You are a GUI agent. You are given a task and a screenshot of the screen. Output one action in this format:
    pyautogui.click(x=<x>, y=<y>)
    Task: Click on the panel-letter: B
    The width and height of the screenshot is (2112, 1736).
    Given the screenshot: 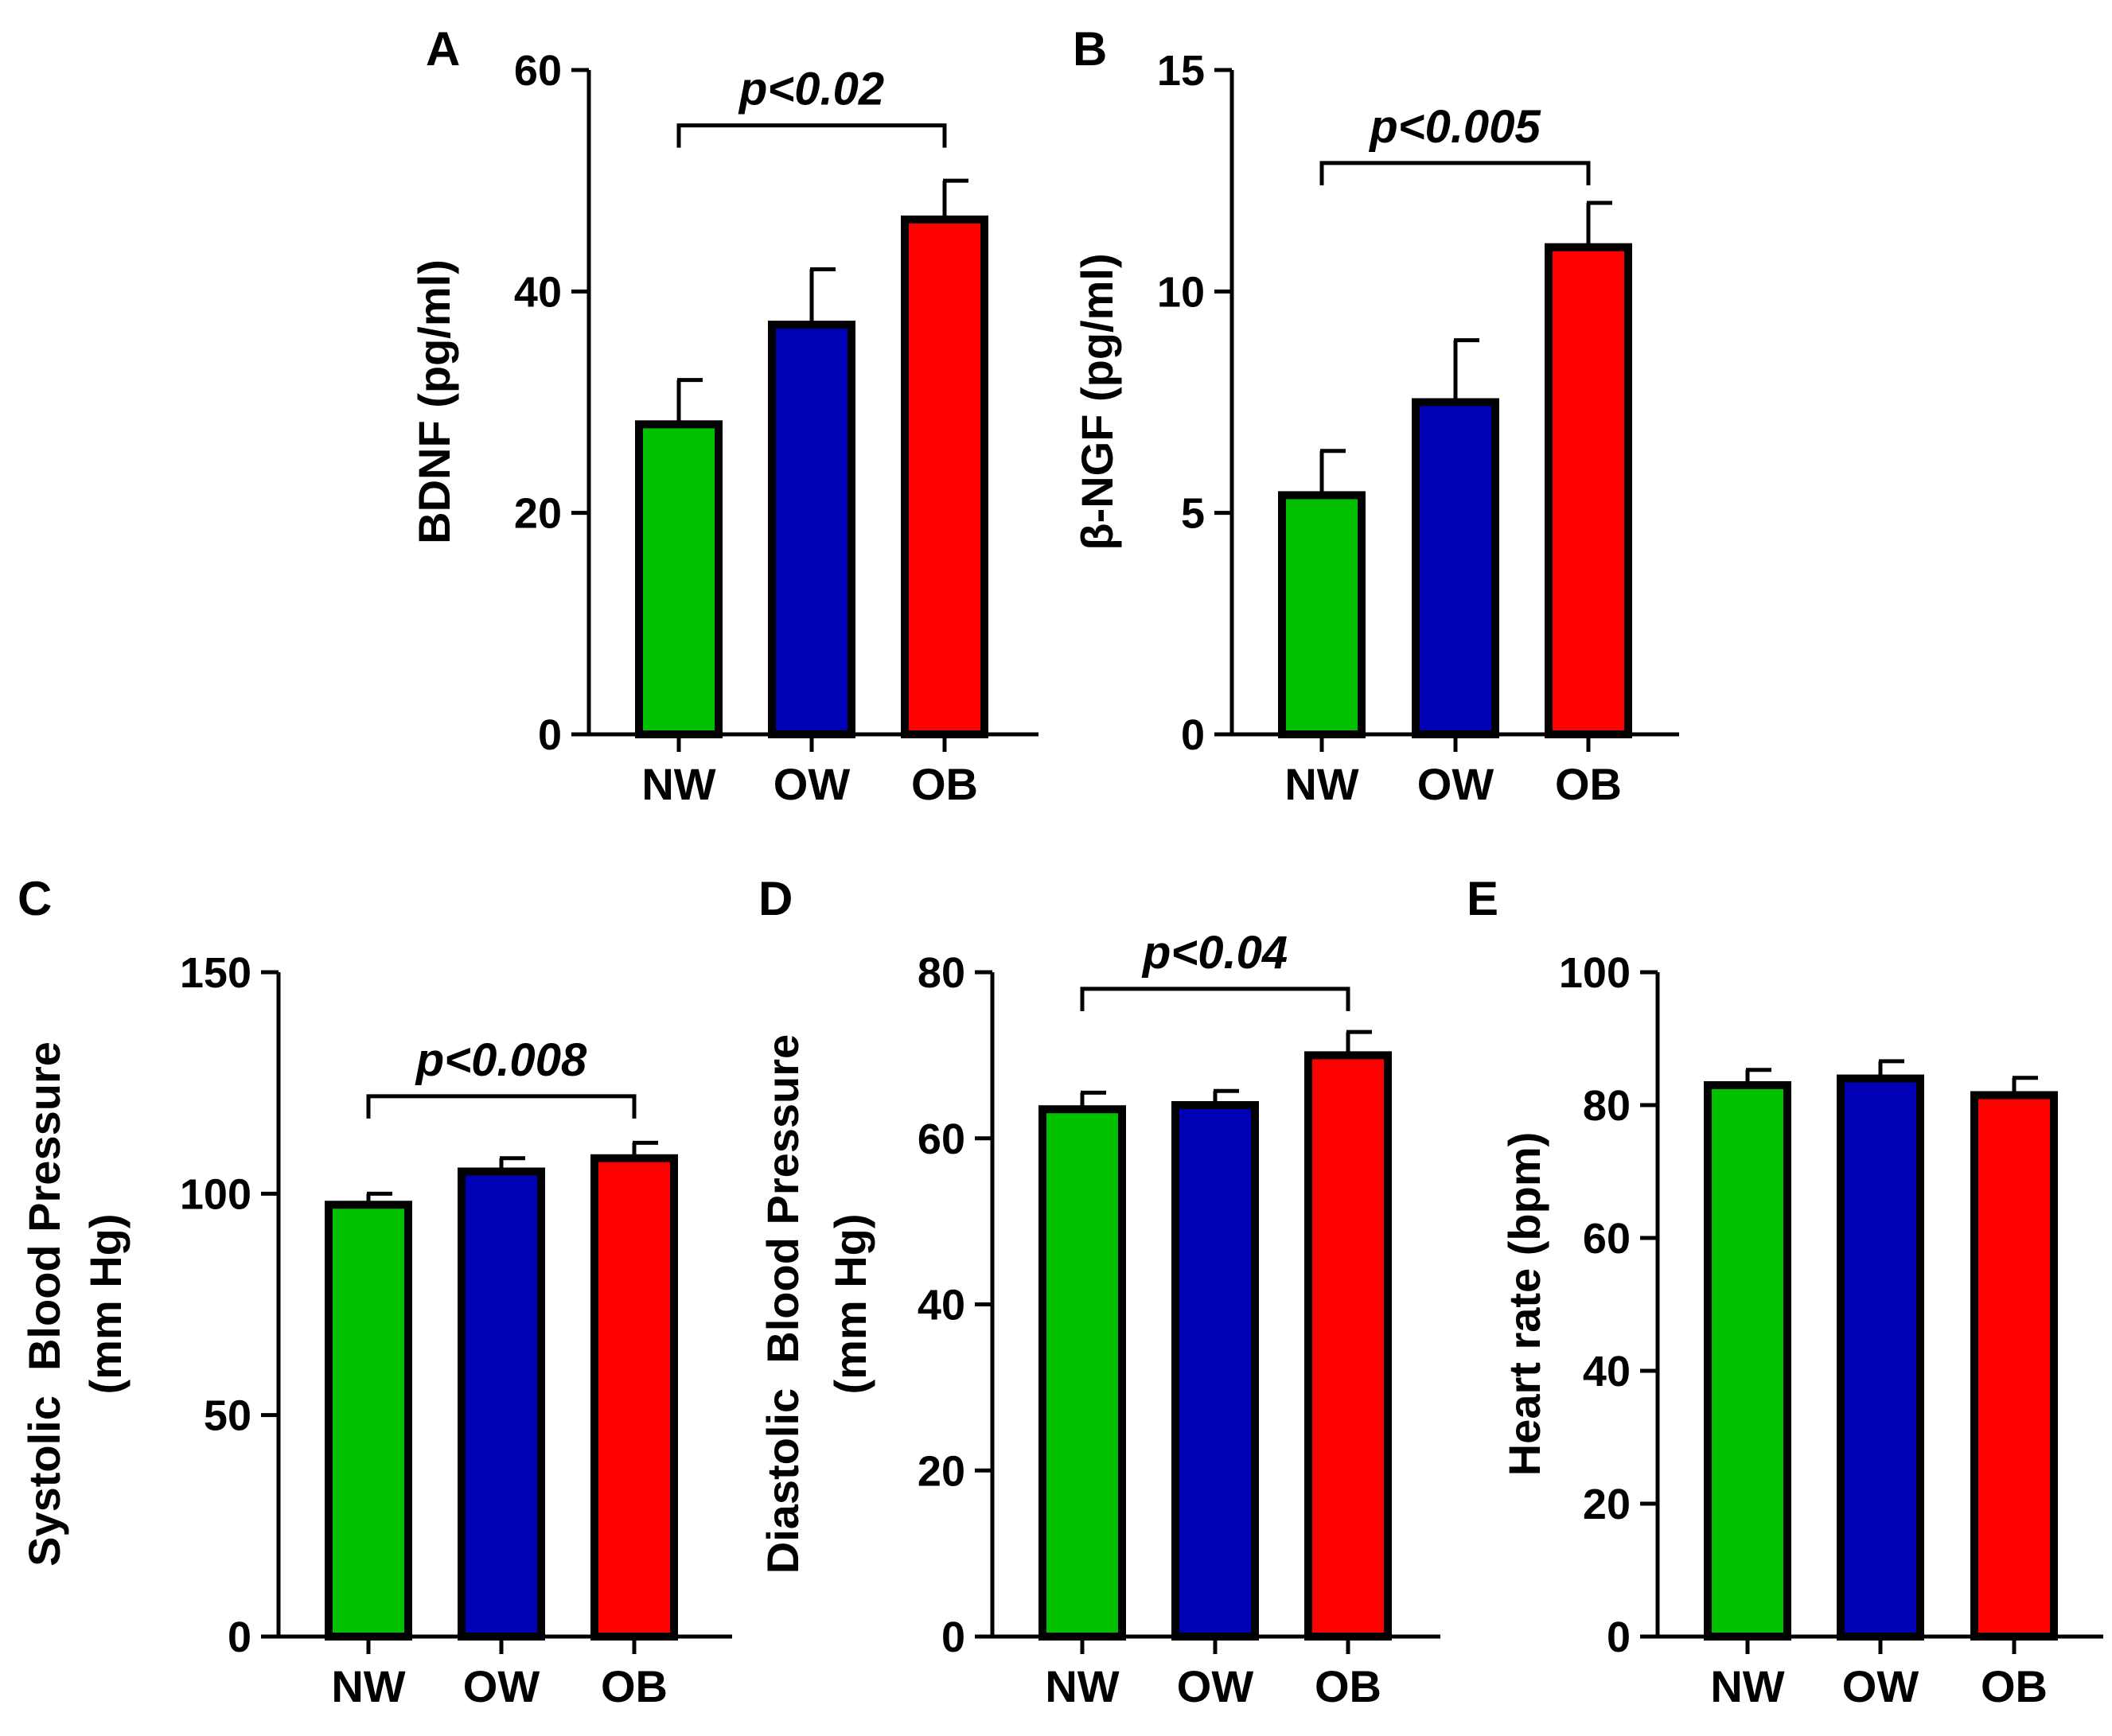 What is the action you would take?
    pyautogui.click(x=1090, y=49)
    